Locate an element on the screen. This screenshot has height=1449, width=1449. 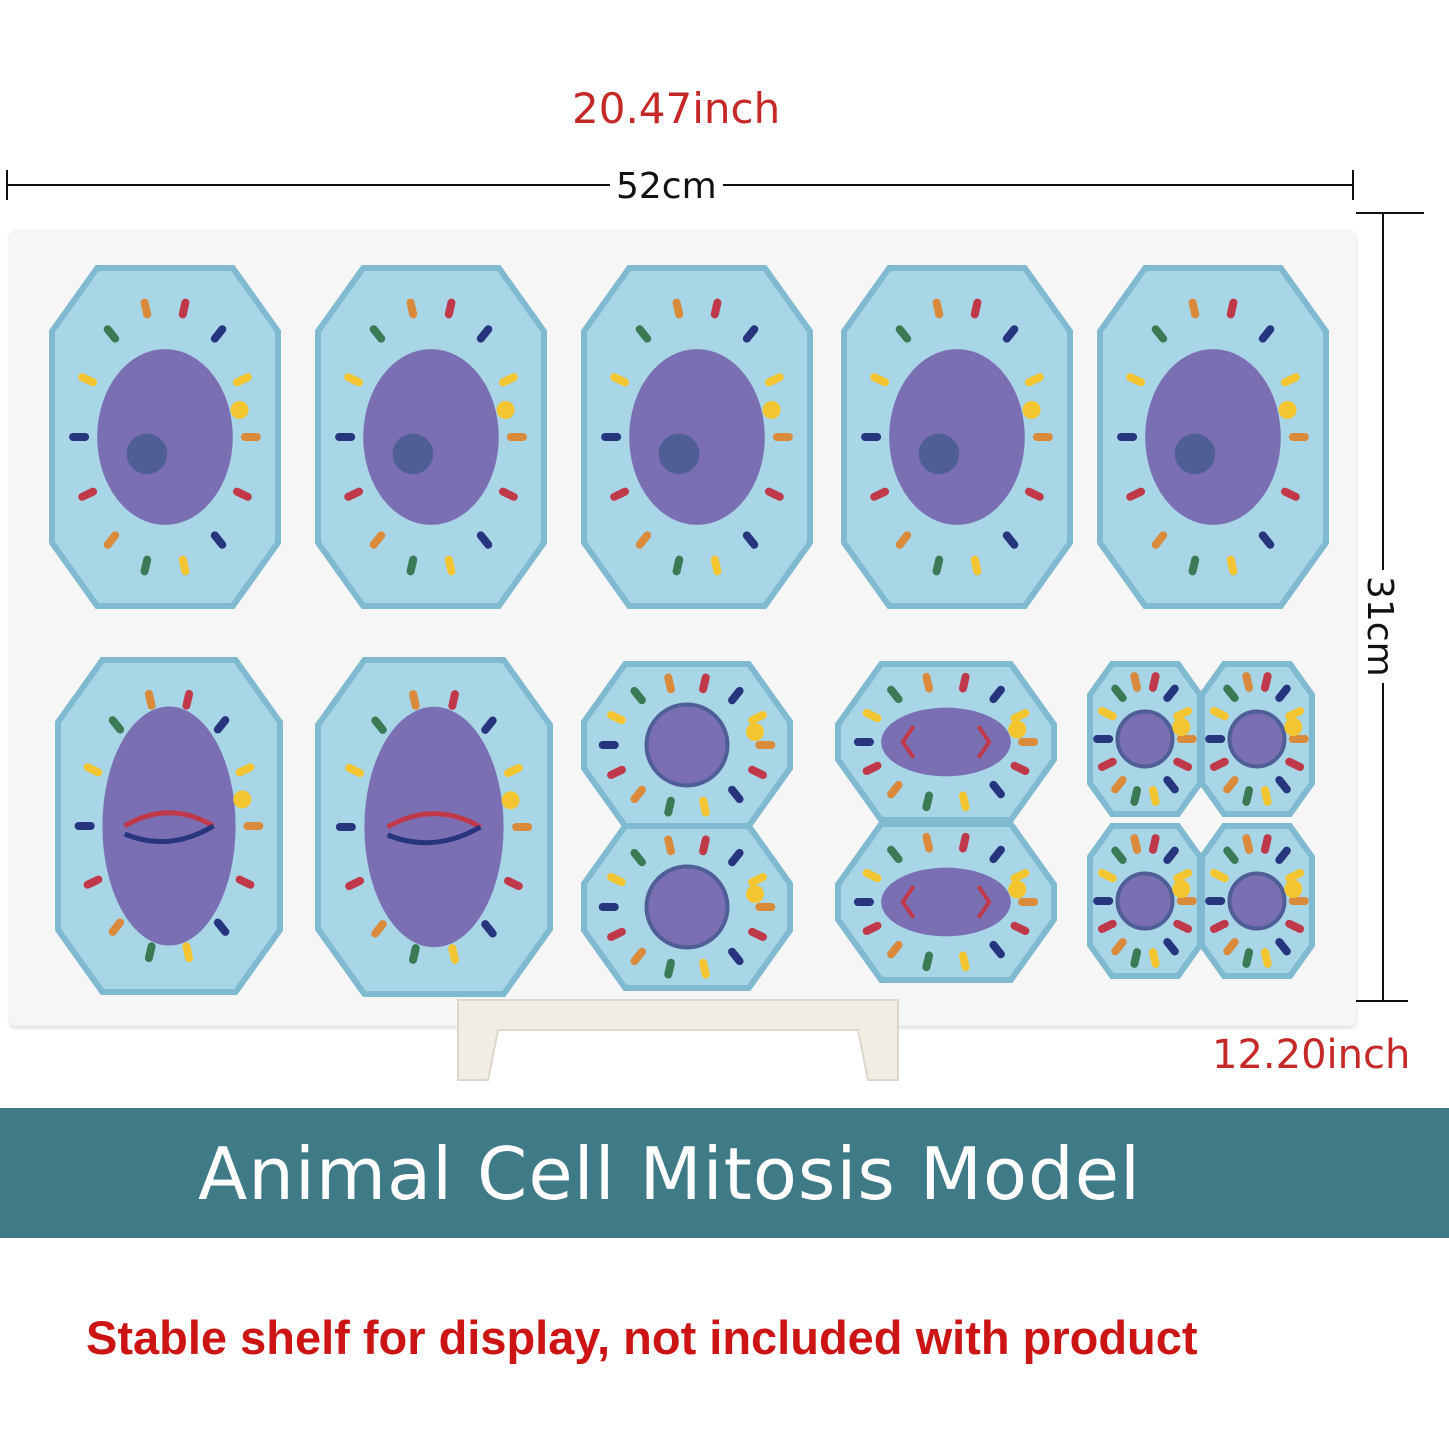
height-inch-label: 12.20inch is located at coordinates (1311, 1055).